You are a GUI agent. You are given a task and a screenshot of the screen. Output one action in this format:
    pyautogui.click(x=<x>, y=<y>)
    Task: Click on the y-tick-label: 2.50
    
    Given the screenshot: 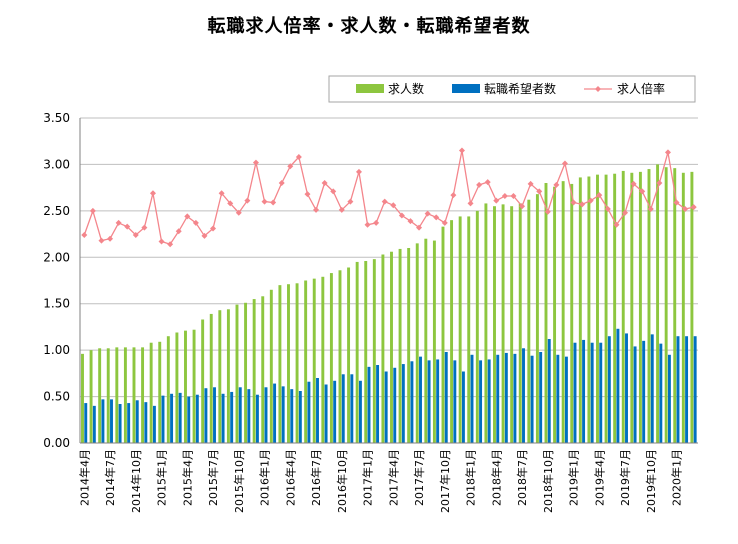 What is the action you would take?
    pyautogui.click(x=56, y=211)
    